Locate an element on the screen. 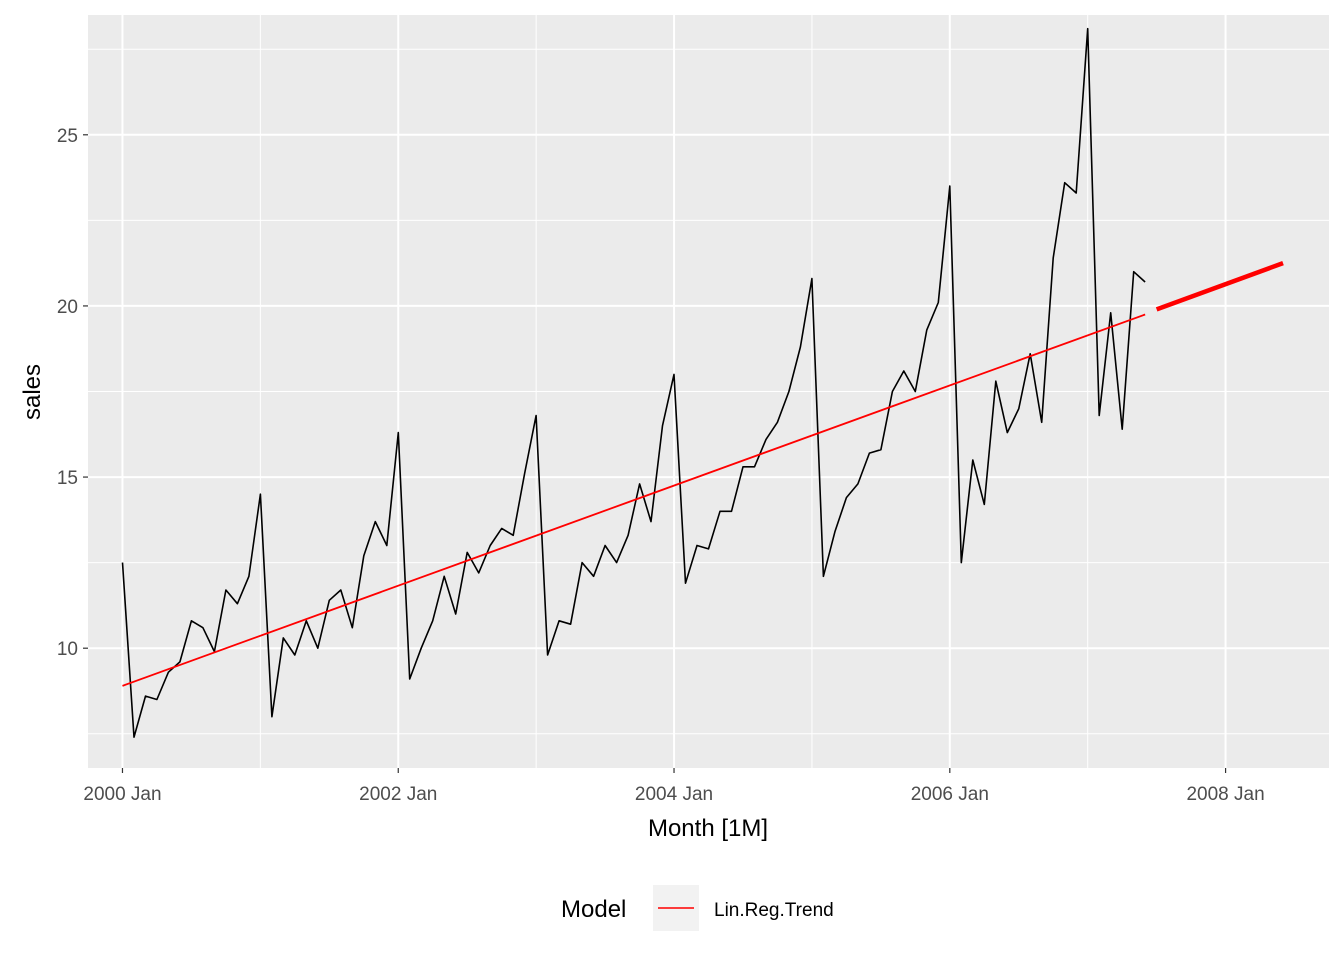 The width and height of the screenshot is (1344, 960). x-tick-label: 2004 Jan is located at coordinates (674, 794).